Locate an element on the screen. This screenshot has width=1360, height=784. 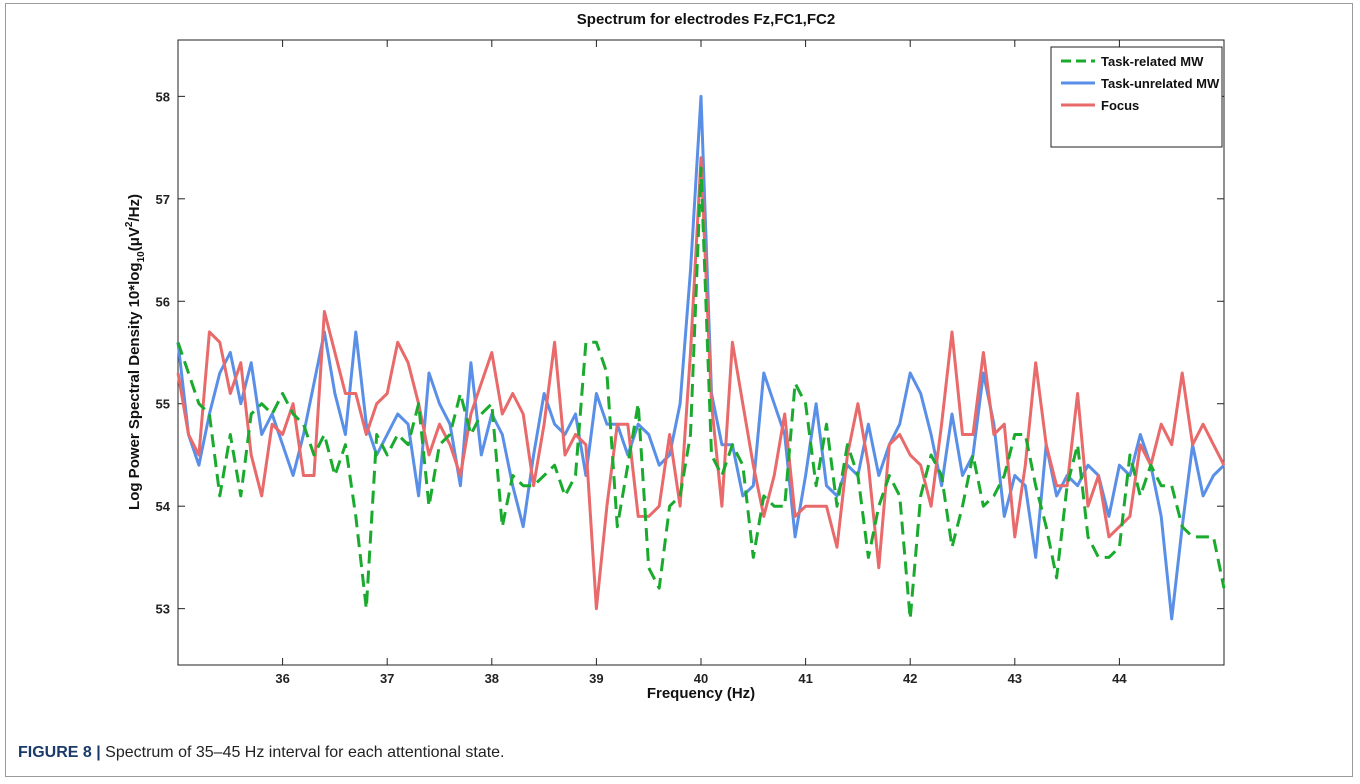
x-tick-label: 43 is located at coordinates (1015, 678).